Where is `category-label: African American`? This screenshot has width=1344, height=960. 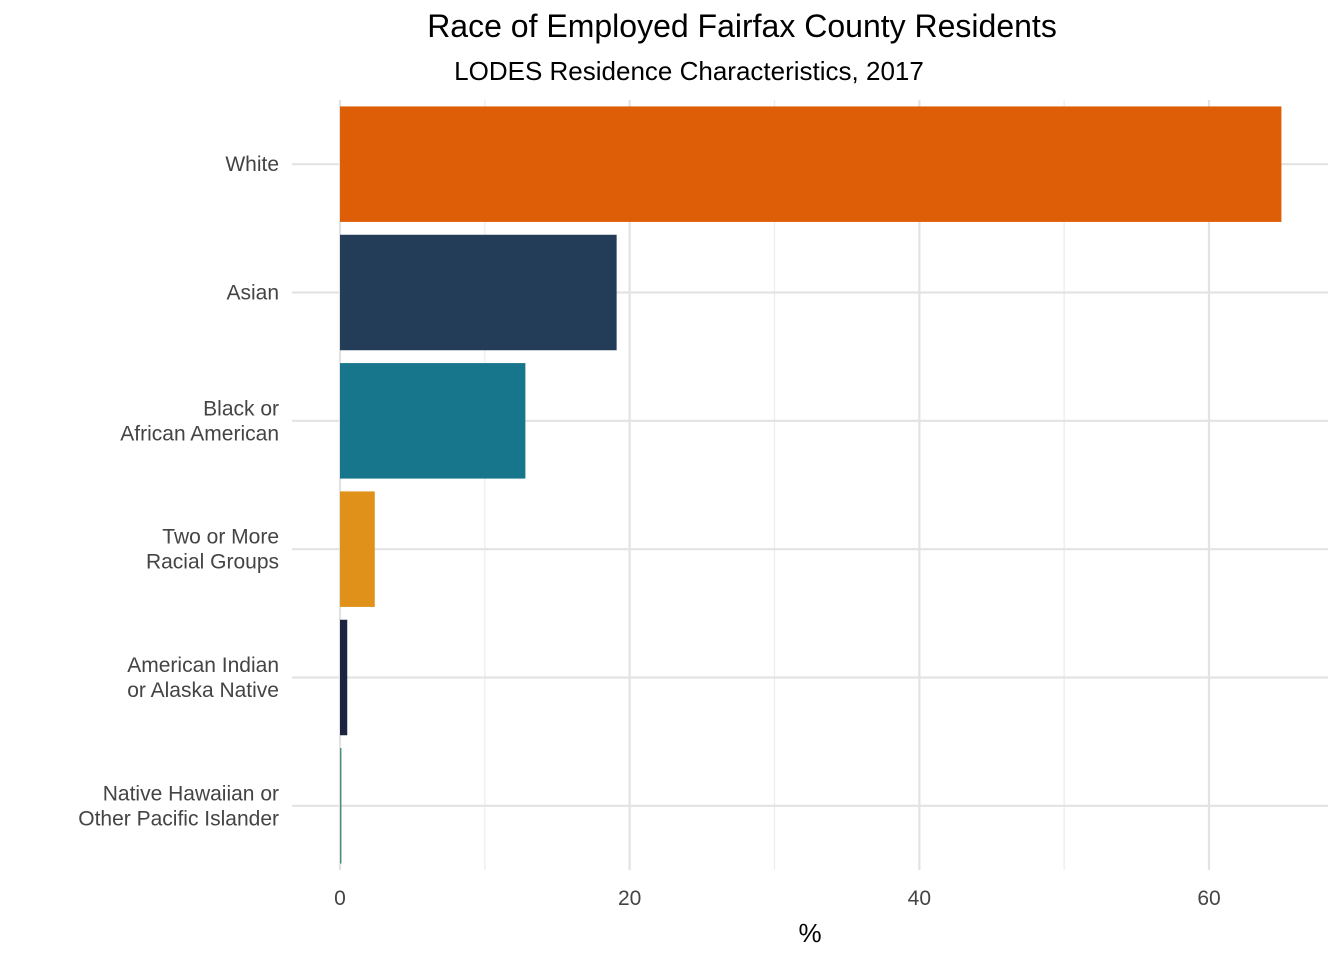
category-label: African American is located at coordinates (199, 433).